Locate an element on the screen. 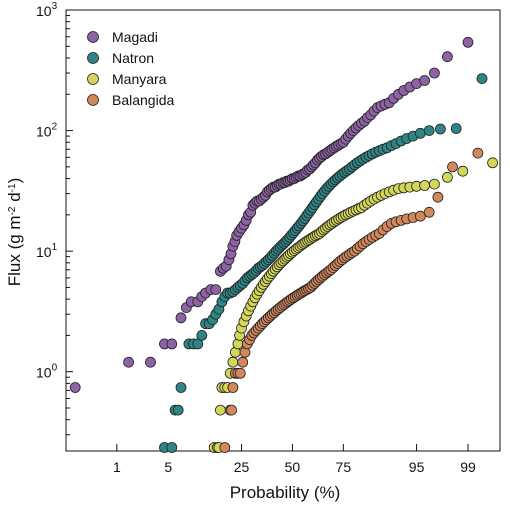  y-axis-title-sup1: -2 is located at coordinates (12, 210).